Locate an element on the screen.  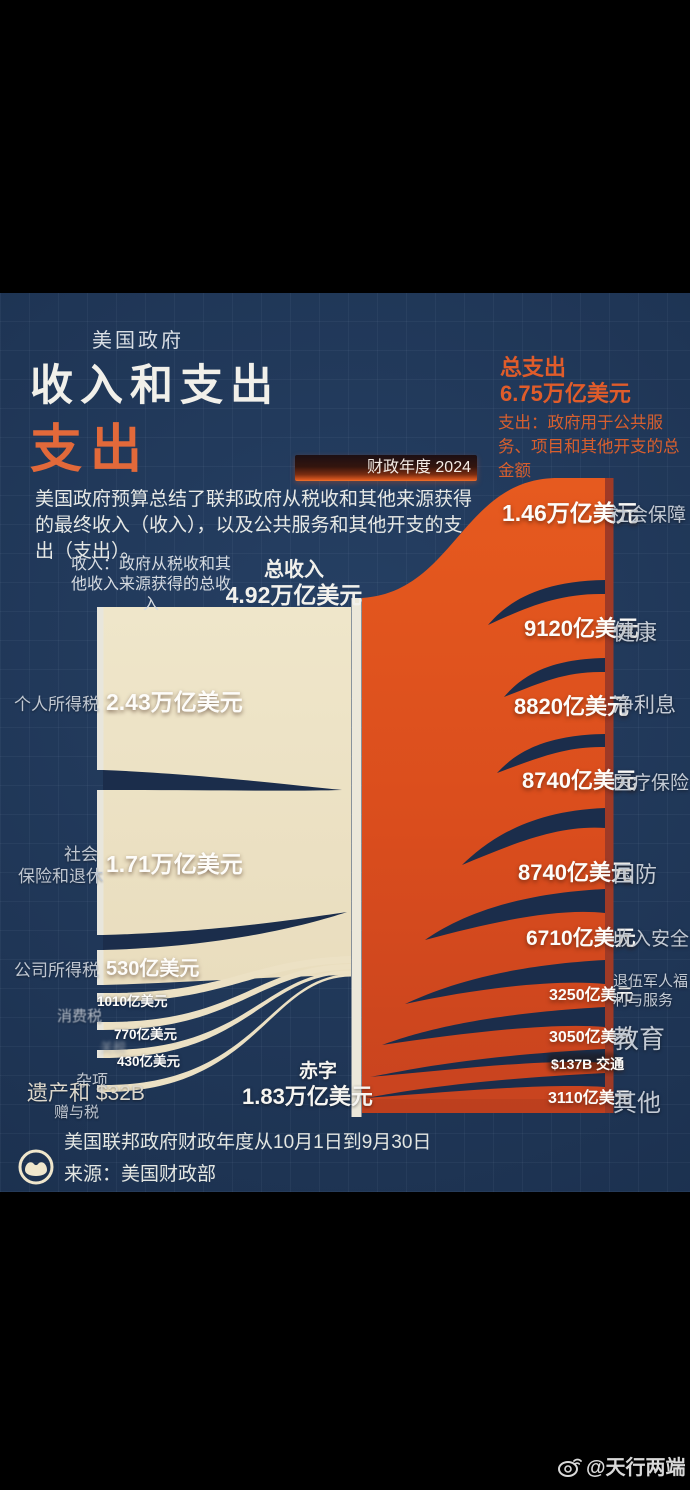
revenue-value-excise-tax: 1010亿美元 is located at coordinates (132, 1001).